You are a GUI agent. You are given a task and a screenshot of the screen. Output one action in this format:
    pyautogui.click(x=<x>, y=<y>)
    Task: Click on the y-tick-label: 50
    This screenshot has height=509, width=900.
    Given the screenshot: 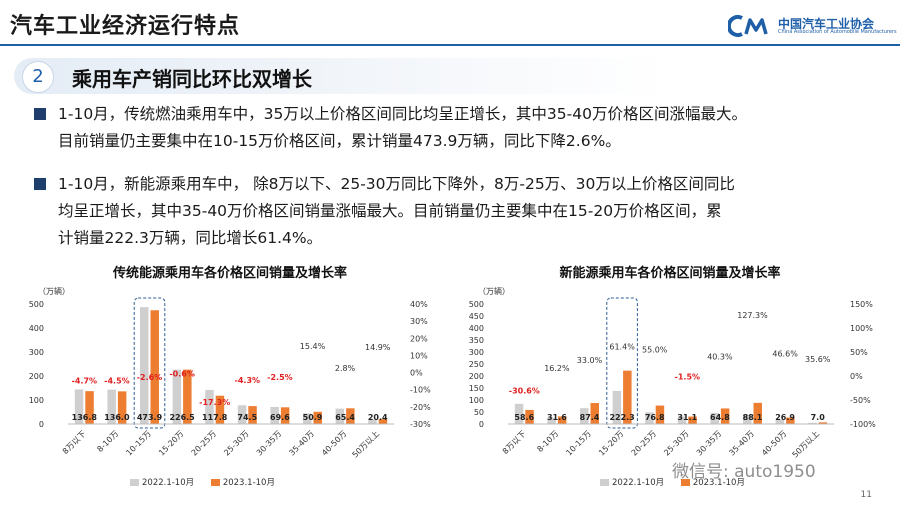 What is the action you would take?
    pyautogui.click(x=479, y=412)
    